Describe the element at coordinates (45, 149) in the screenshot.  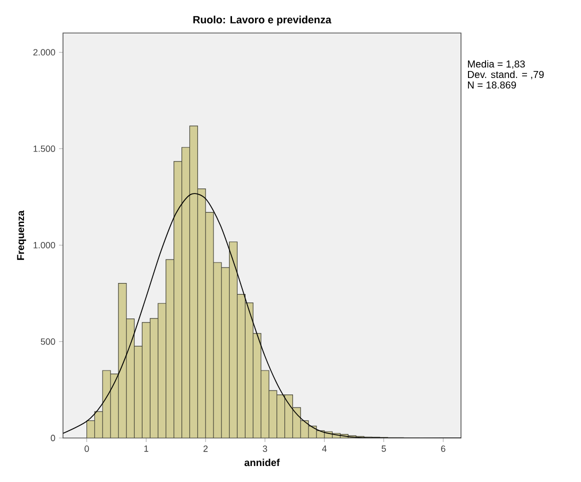
I see `y-tick-label: 1.500` at that location.